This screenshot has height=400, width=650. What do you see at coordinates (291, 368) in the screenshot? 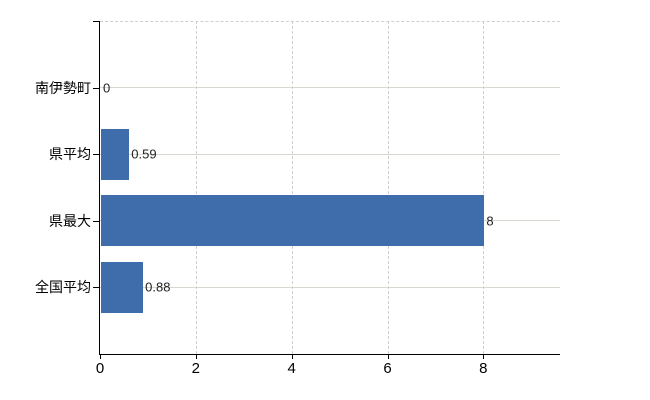
I see `x-tick-label: 4` at bounding box center [291, 368].